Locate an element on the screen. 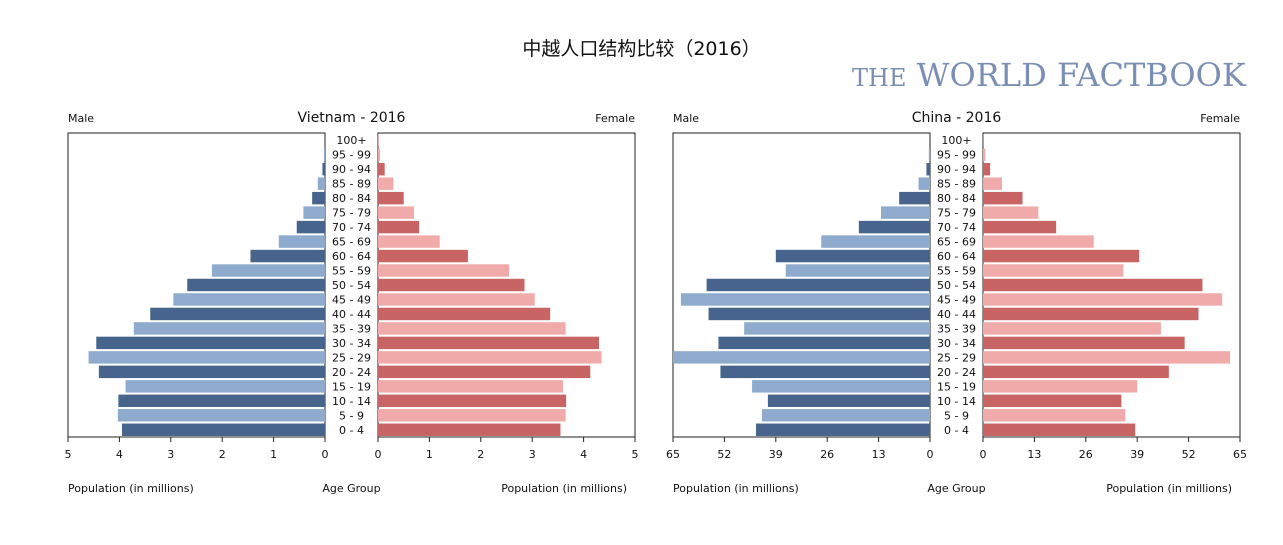 This screenshot has width=1283, height=545. china-age-label: 80 - 84 is located at coordinates (956, 198).